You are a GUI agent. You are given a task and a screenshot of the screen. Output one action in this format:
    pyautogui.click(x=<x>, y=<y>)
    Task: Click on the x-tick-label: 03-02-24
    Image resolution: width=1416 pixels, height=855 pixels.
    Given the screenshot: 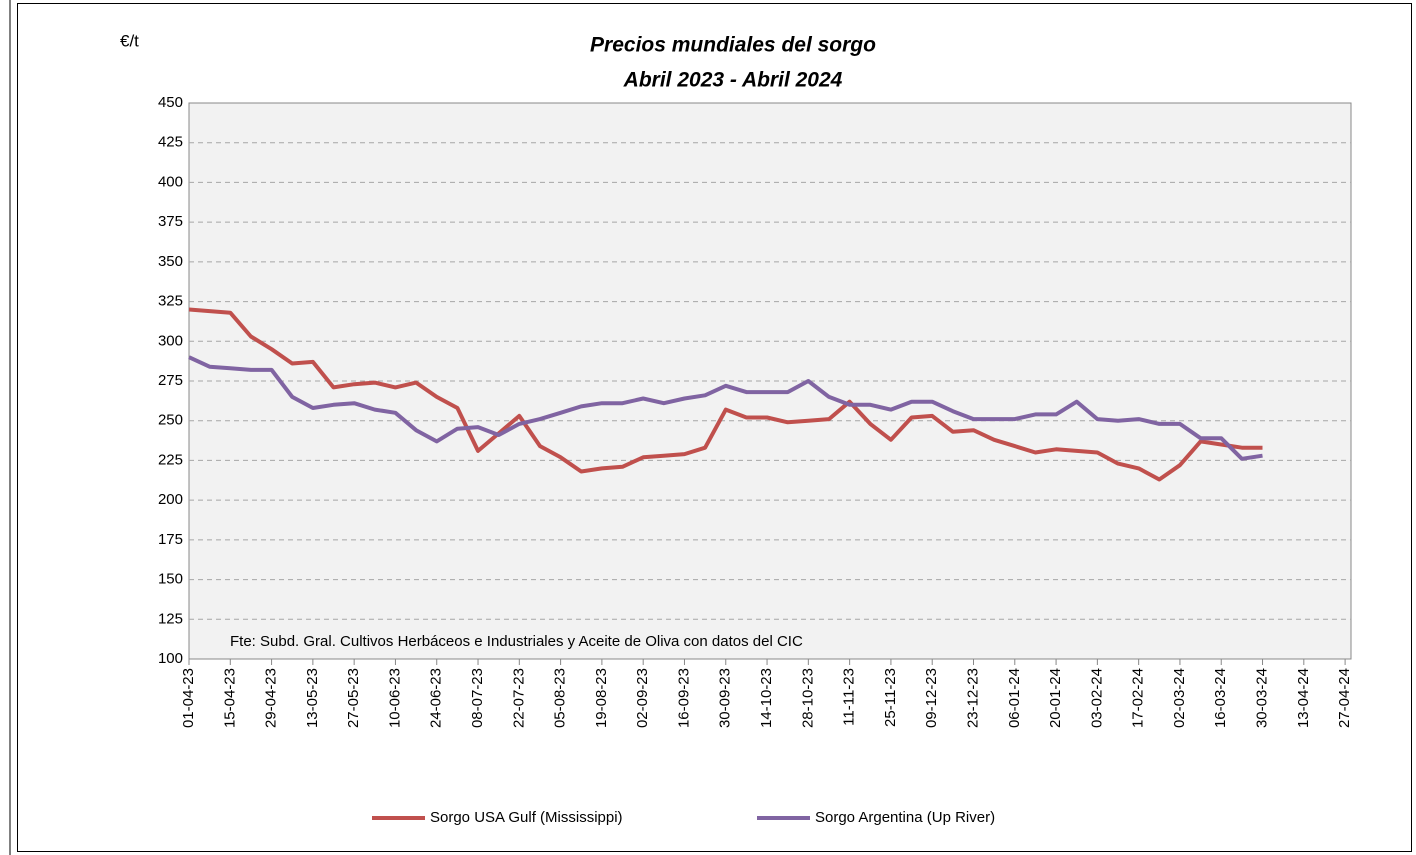 What is the action you would take?
    pyautogui.click(x=1096, y=698)
    